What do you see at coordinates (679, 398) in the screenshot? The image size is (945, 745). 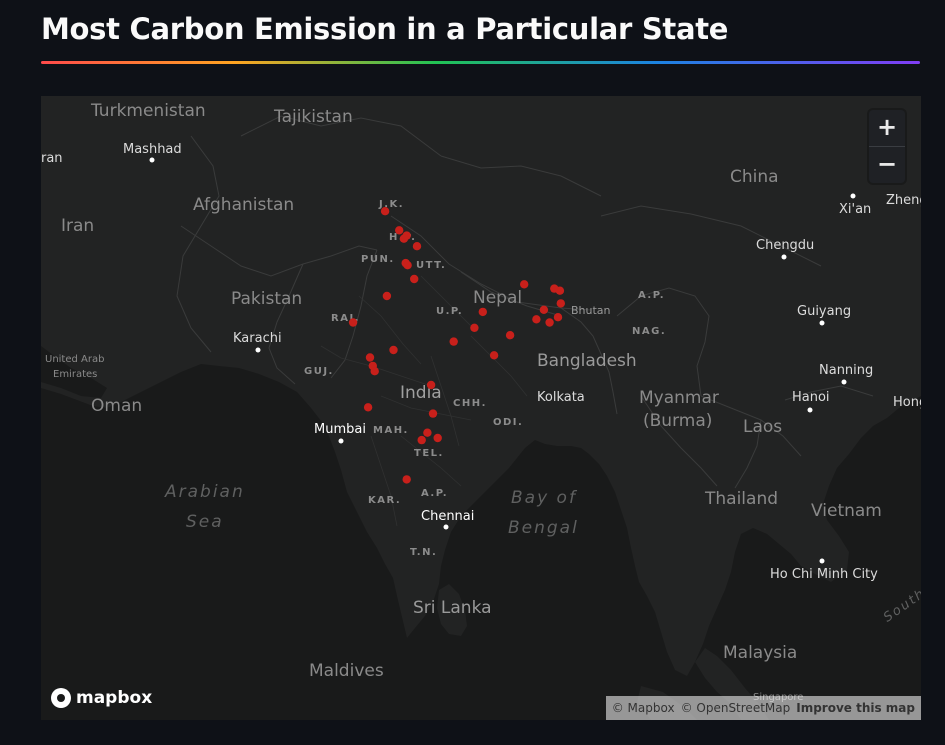 I see `label-myanmar-1: Myanmar` at bounding box center [679, 398].